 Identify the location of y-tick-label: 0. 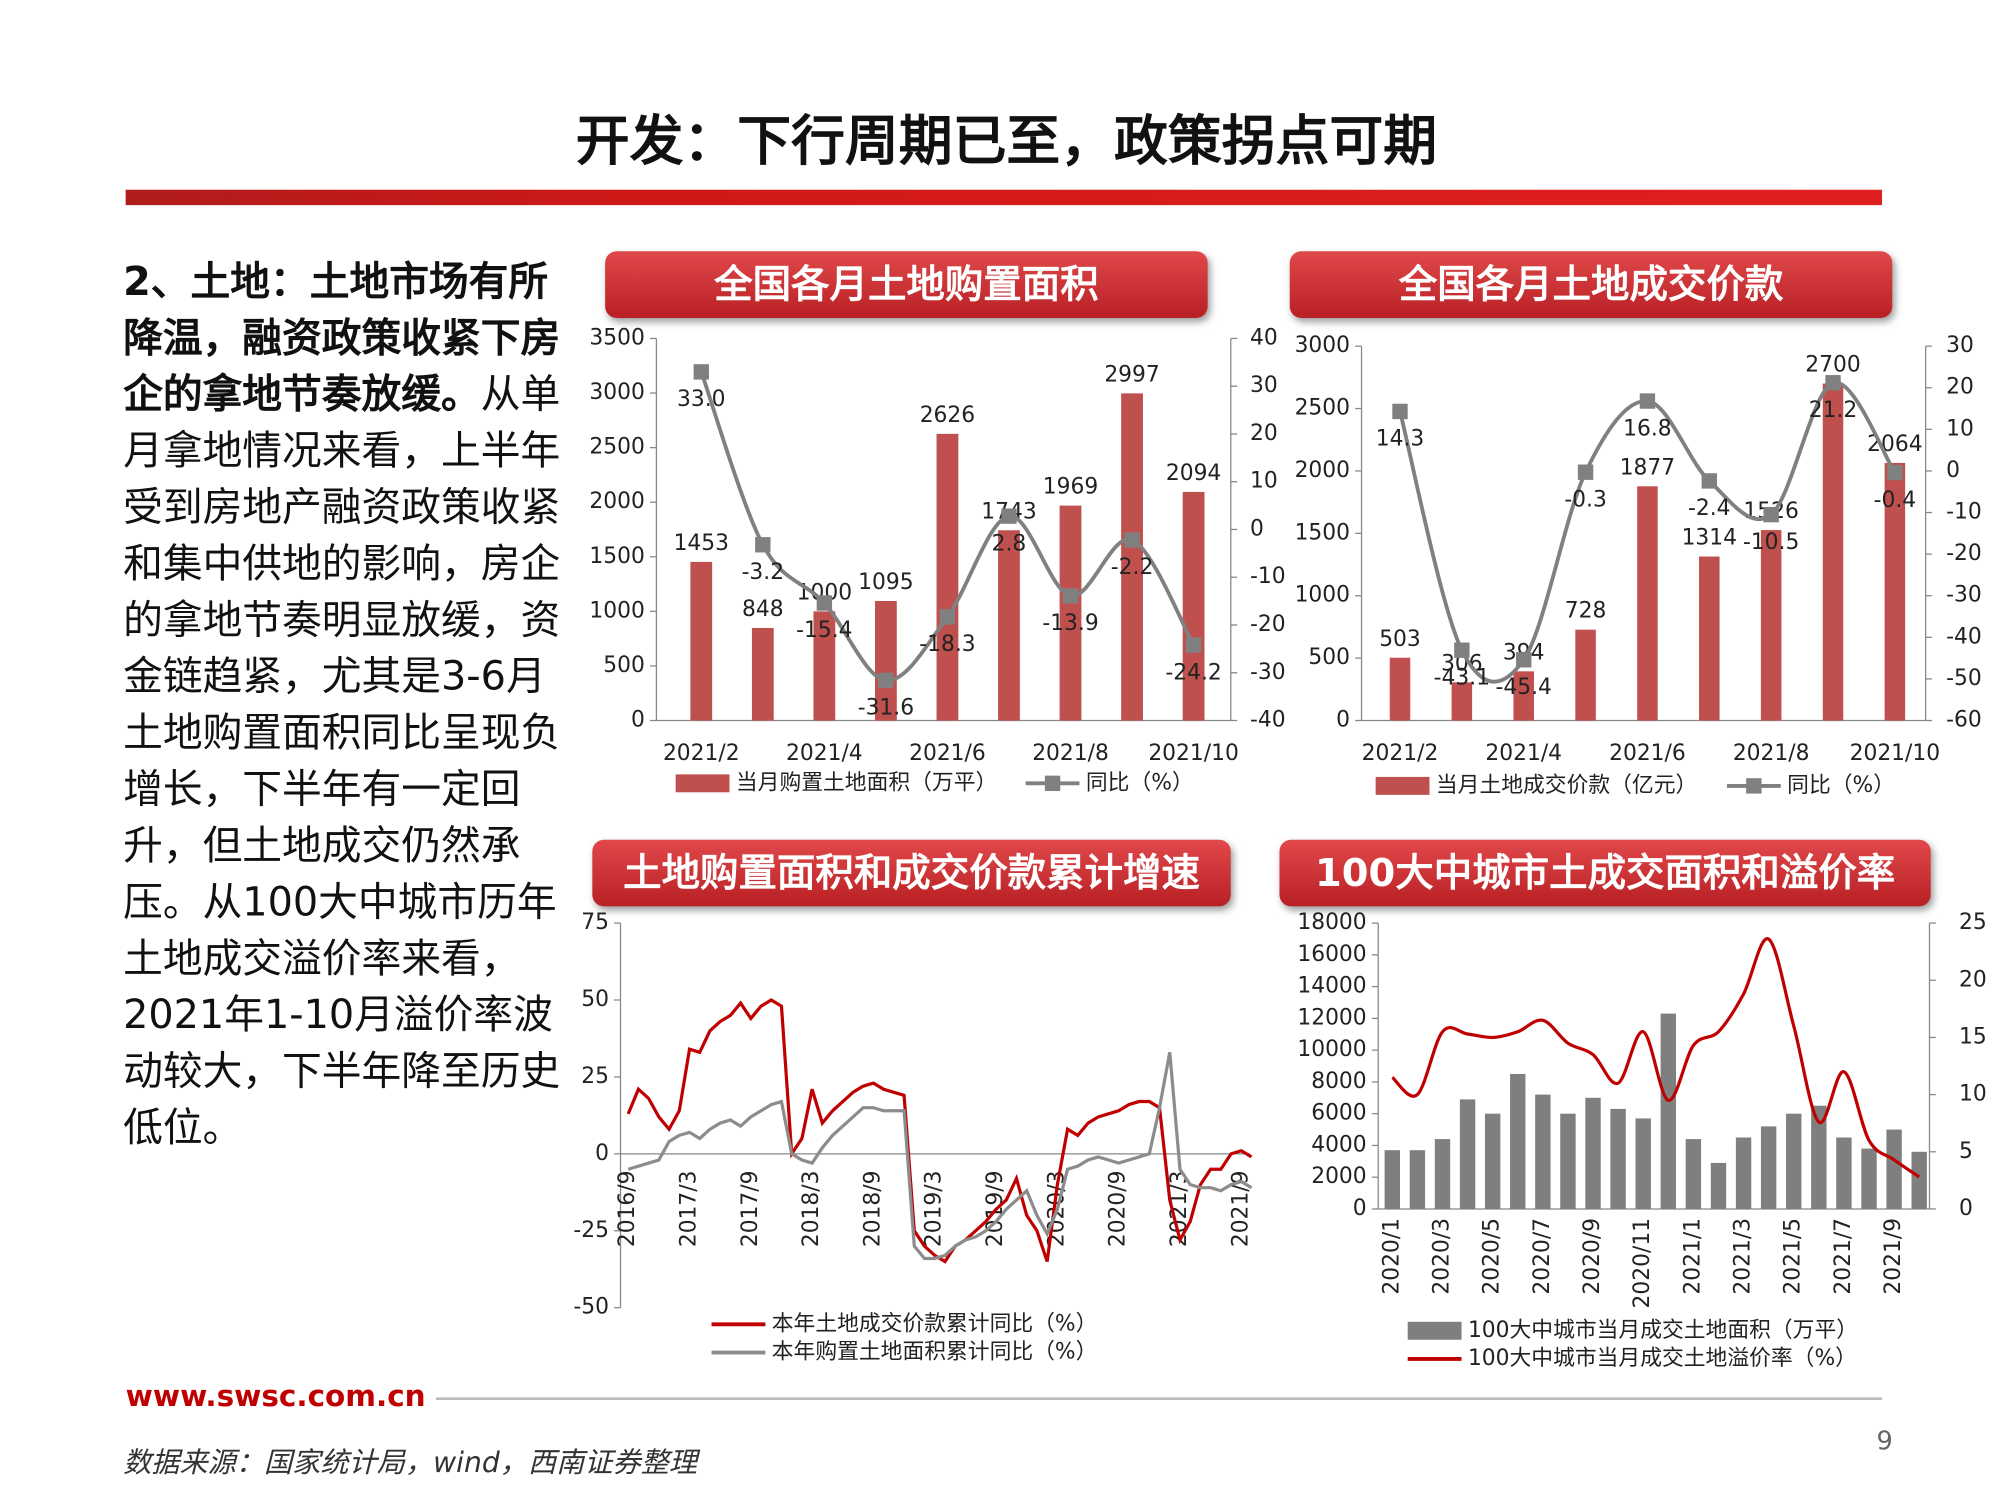
(1360, 1208).